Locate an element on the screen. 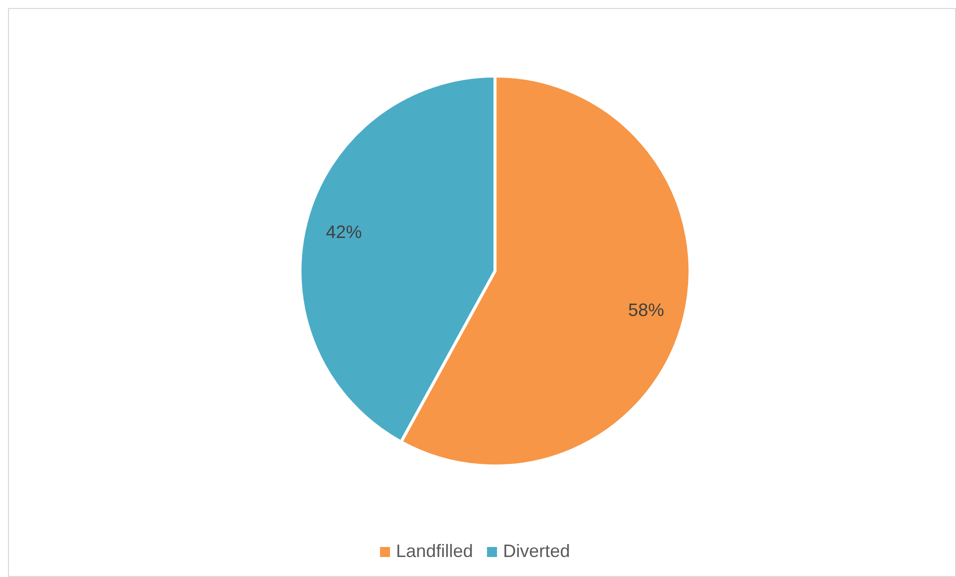 This screenshot has width=956, height=577. legend-label: Diverted is located at coordinates (536, 551).